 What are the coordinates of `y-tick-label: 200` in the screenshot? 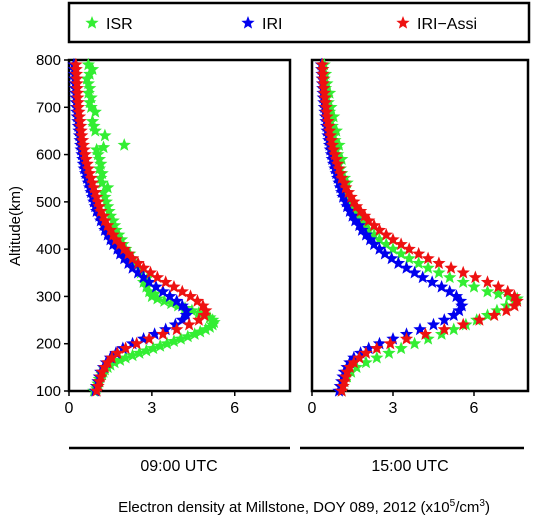 It's located at (48, 344).